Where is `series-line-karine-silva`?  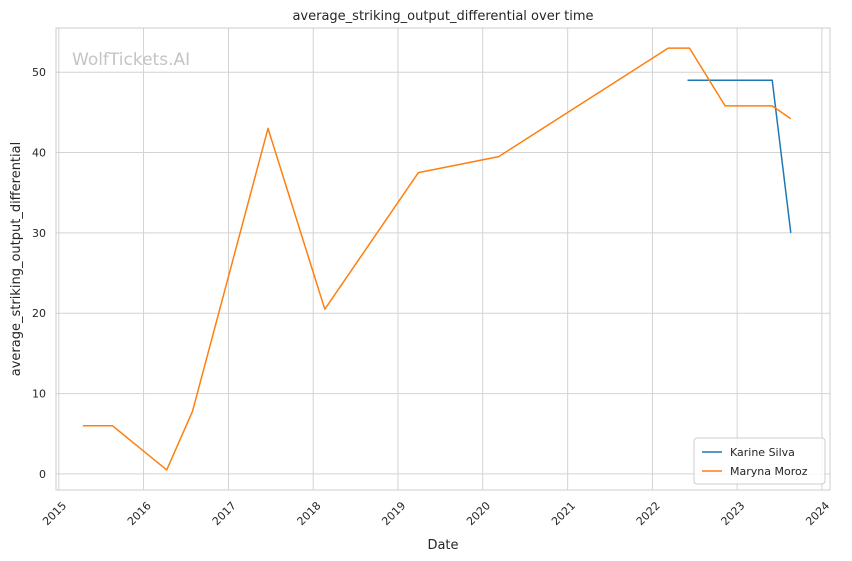 series-line-karine-silva is located at coordinates (739, 156).